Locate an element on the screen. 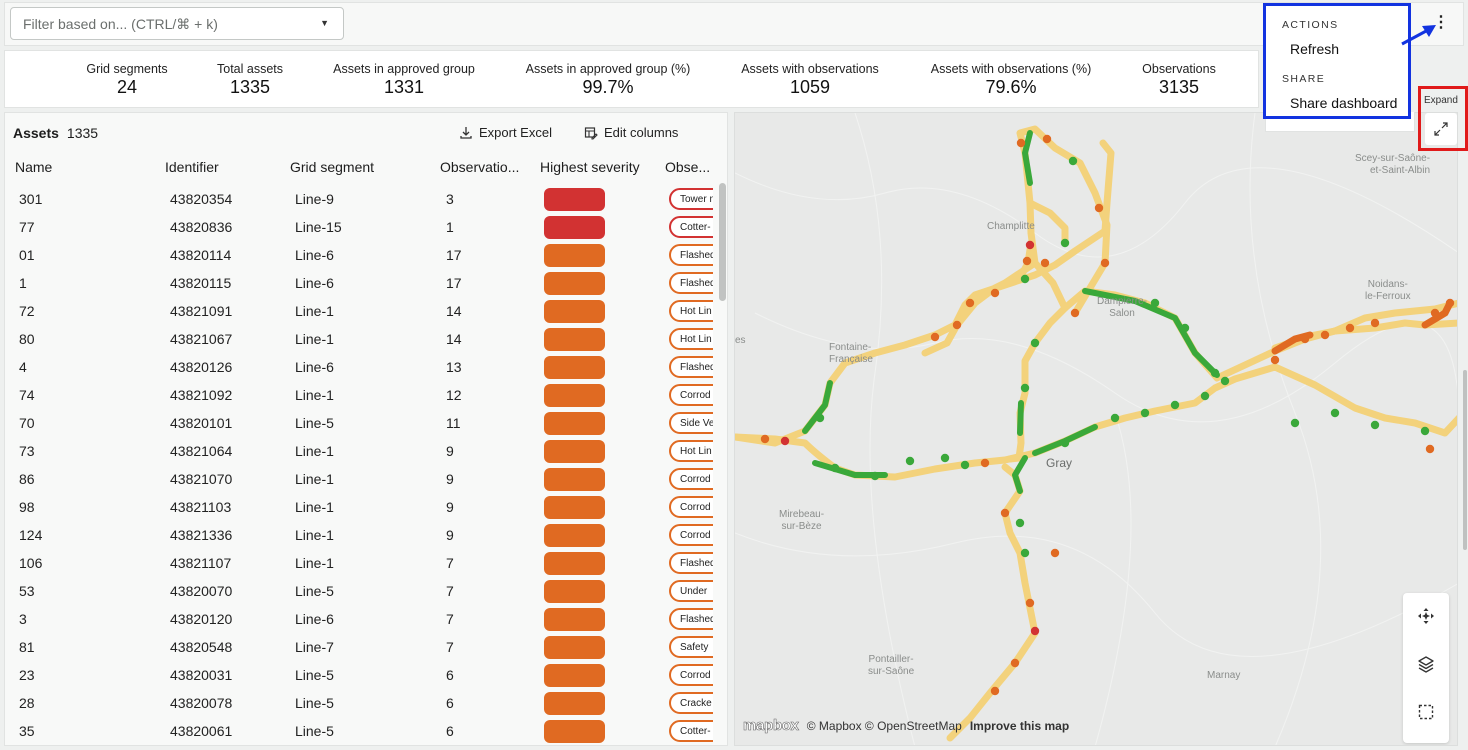 The width and height of the screenshot is (1468, 750). table-row: 106 43821107 Line-1 7 Flashed is located at coordinates (359, 563).